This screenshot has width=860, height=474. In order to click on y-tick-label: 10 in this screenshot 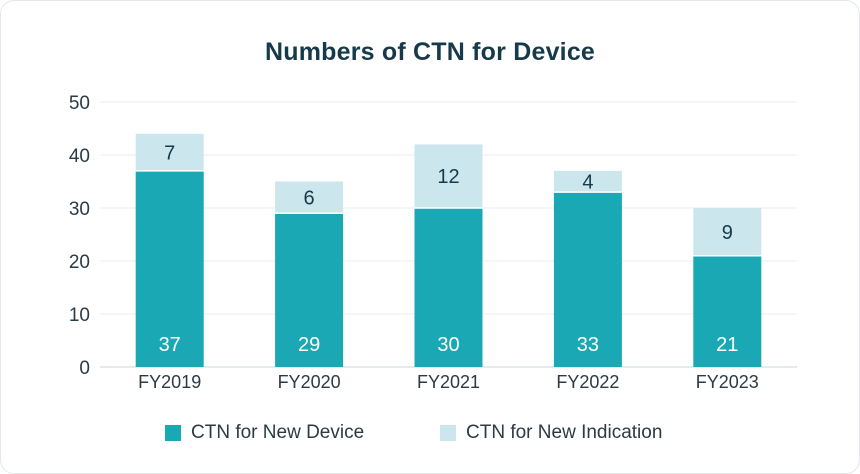, I will do `click(79, 315)`.